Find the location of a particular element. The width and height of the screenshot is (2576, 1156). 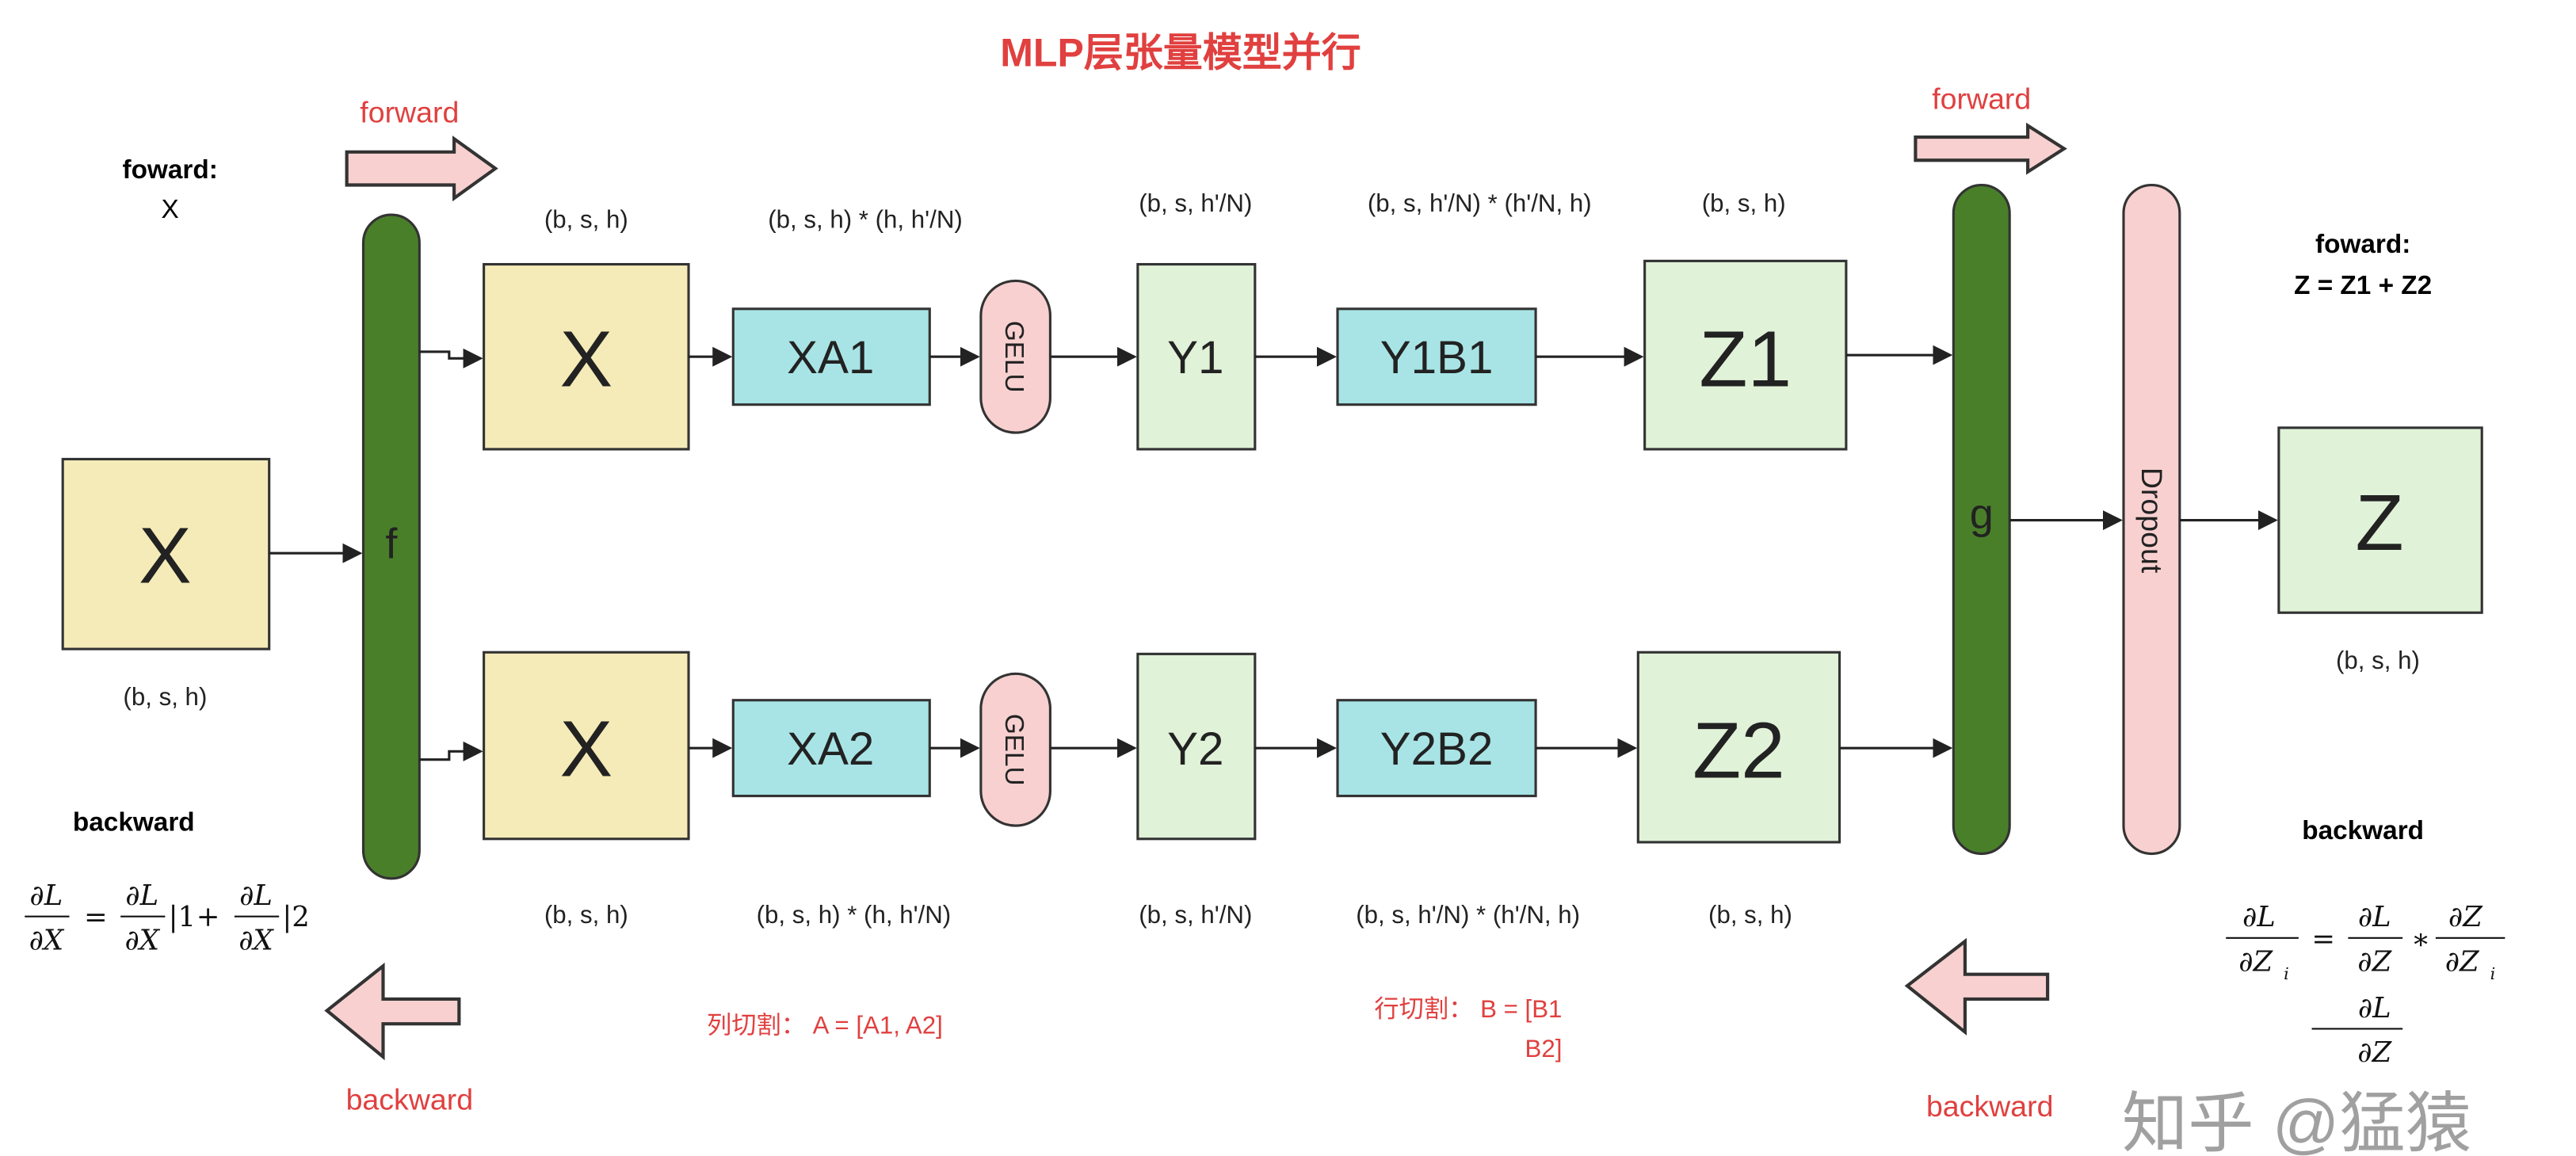

xa2-box is located at coordinates (831, 749).